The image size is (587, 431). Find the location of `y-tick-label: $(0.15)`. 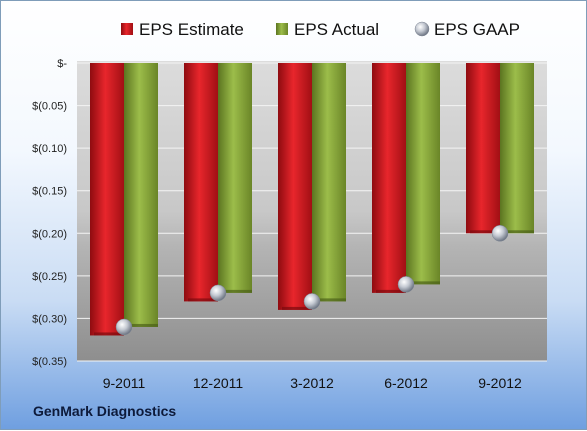

y-tick-label: $(0.15) is located at coordinates (49, 192).